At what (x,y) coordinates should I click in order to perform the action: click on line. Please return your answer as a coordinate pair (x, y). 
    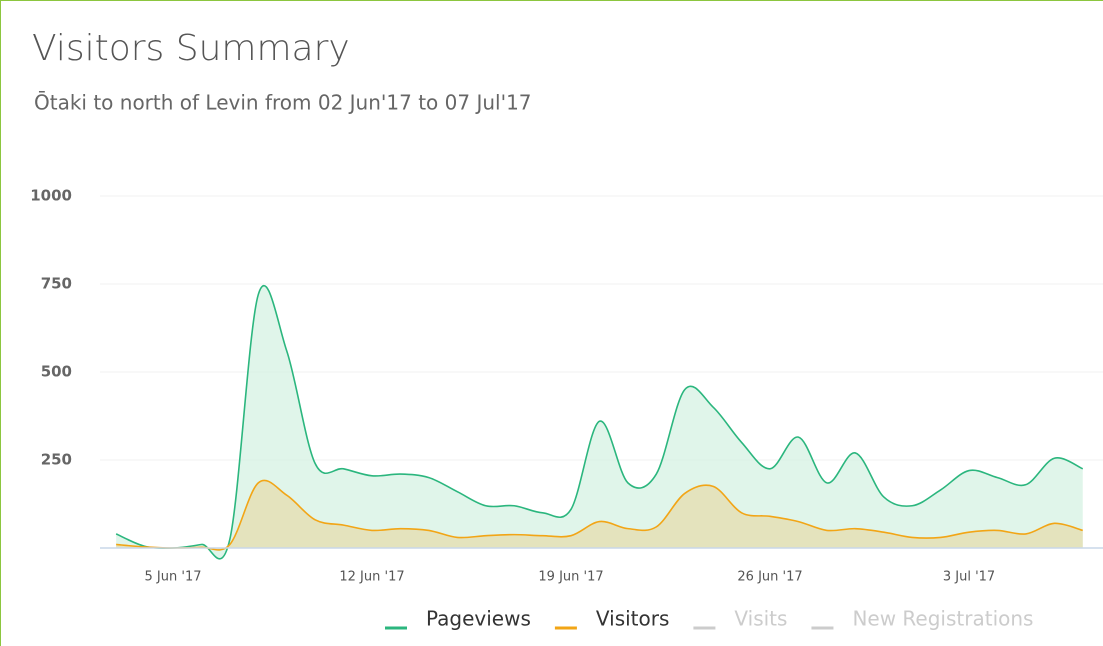
    Looking at the image, I should click on (599, 515).